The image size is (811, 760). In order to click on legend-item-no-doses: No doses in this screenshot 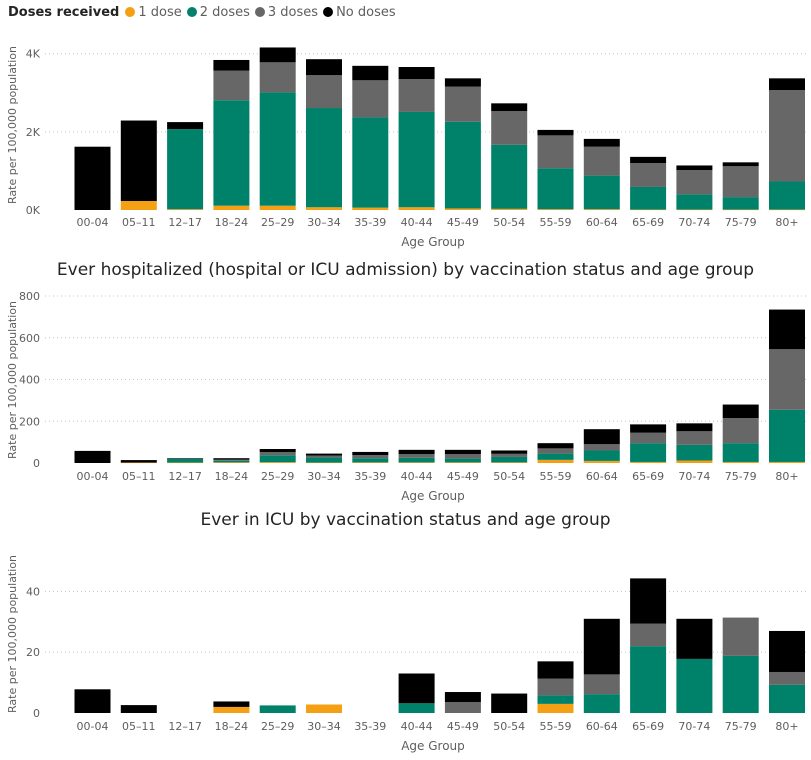, I will do `click(359, 12)`.